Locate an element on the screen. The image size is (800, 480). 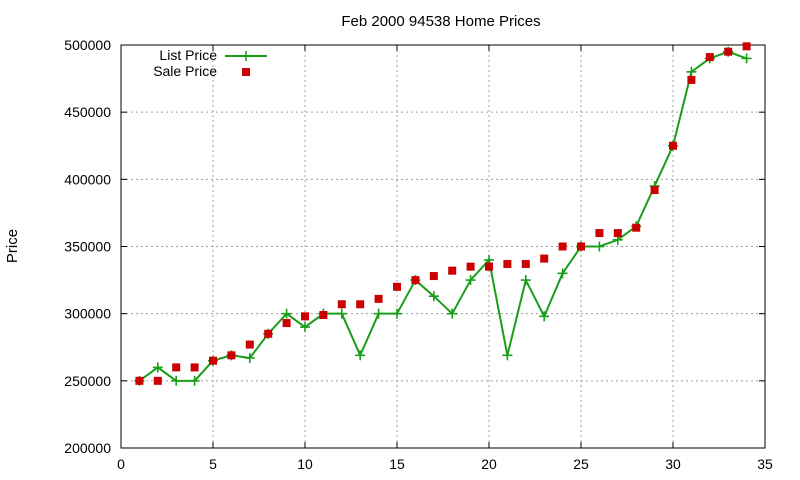
x-tick-label: 0 is located at coordinates (121, 464).